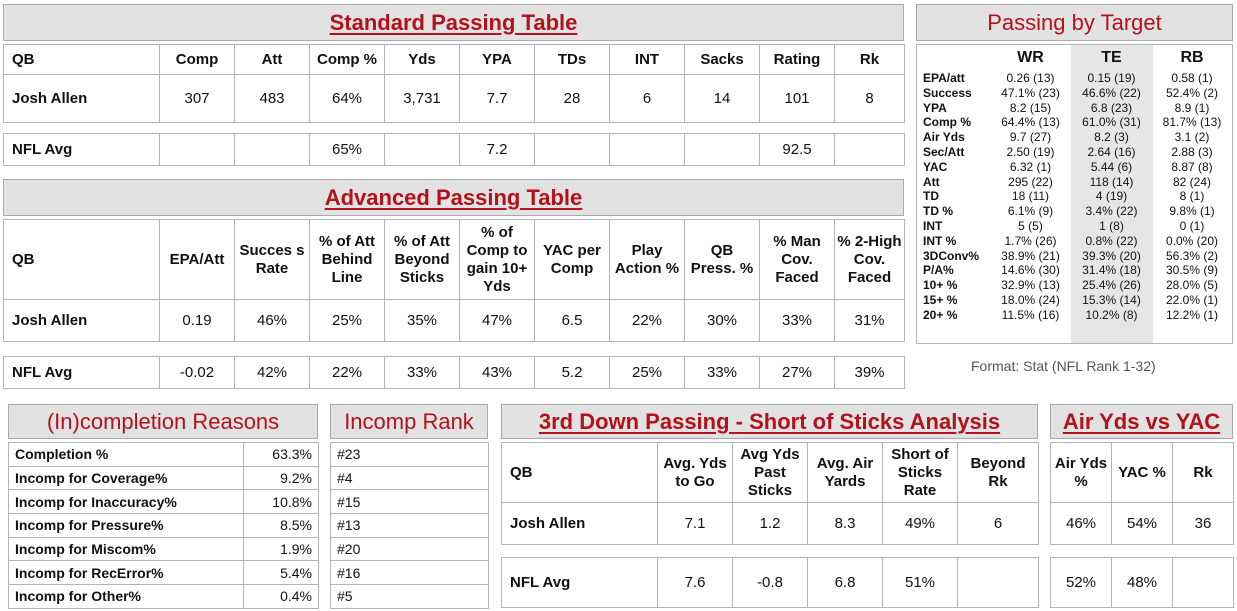 This screenshot has height=611, width=1237. What do you see at coordinates (422, 372) in the screenshot?
I see `table-cell: 33%` at bounding box center [422, 372].